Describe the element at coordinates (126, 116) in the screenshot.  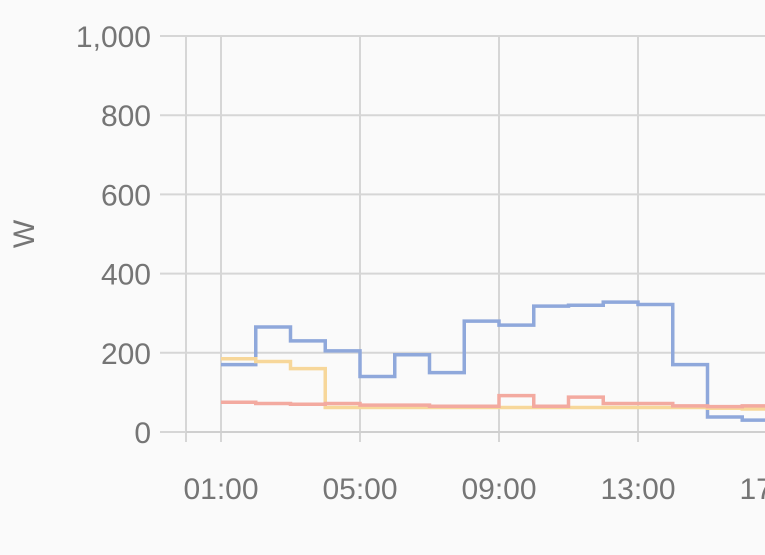
I see `y-tick-label: 800` at that location.